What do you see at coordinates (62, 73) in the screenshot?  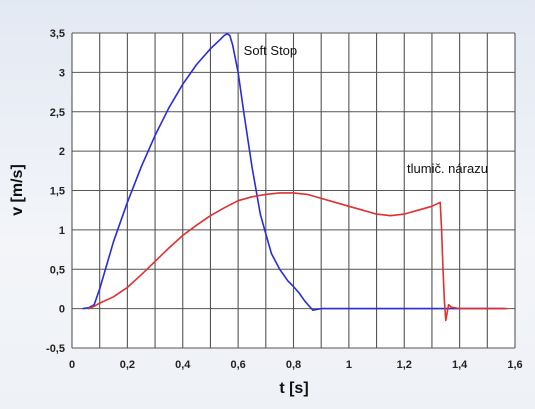 I see `y-tick-label: 3` at bounding box center [62, 73].